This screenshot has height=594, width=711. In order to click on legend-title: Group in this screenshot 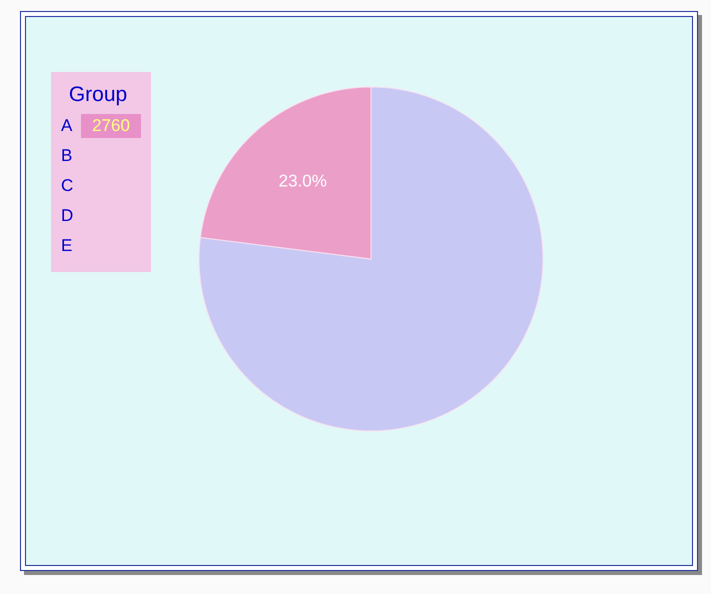, I will do `click(98, 94)`.